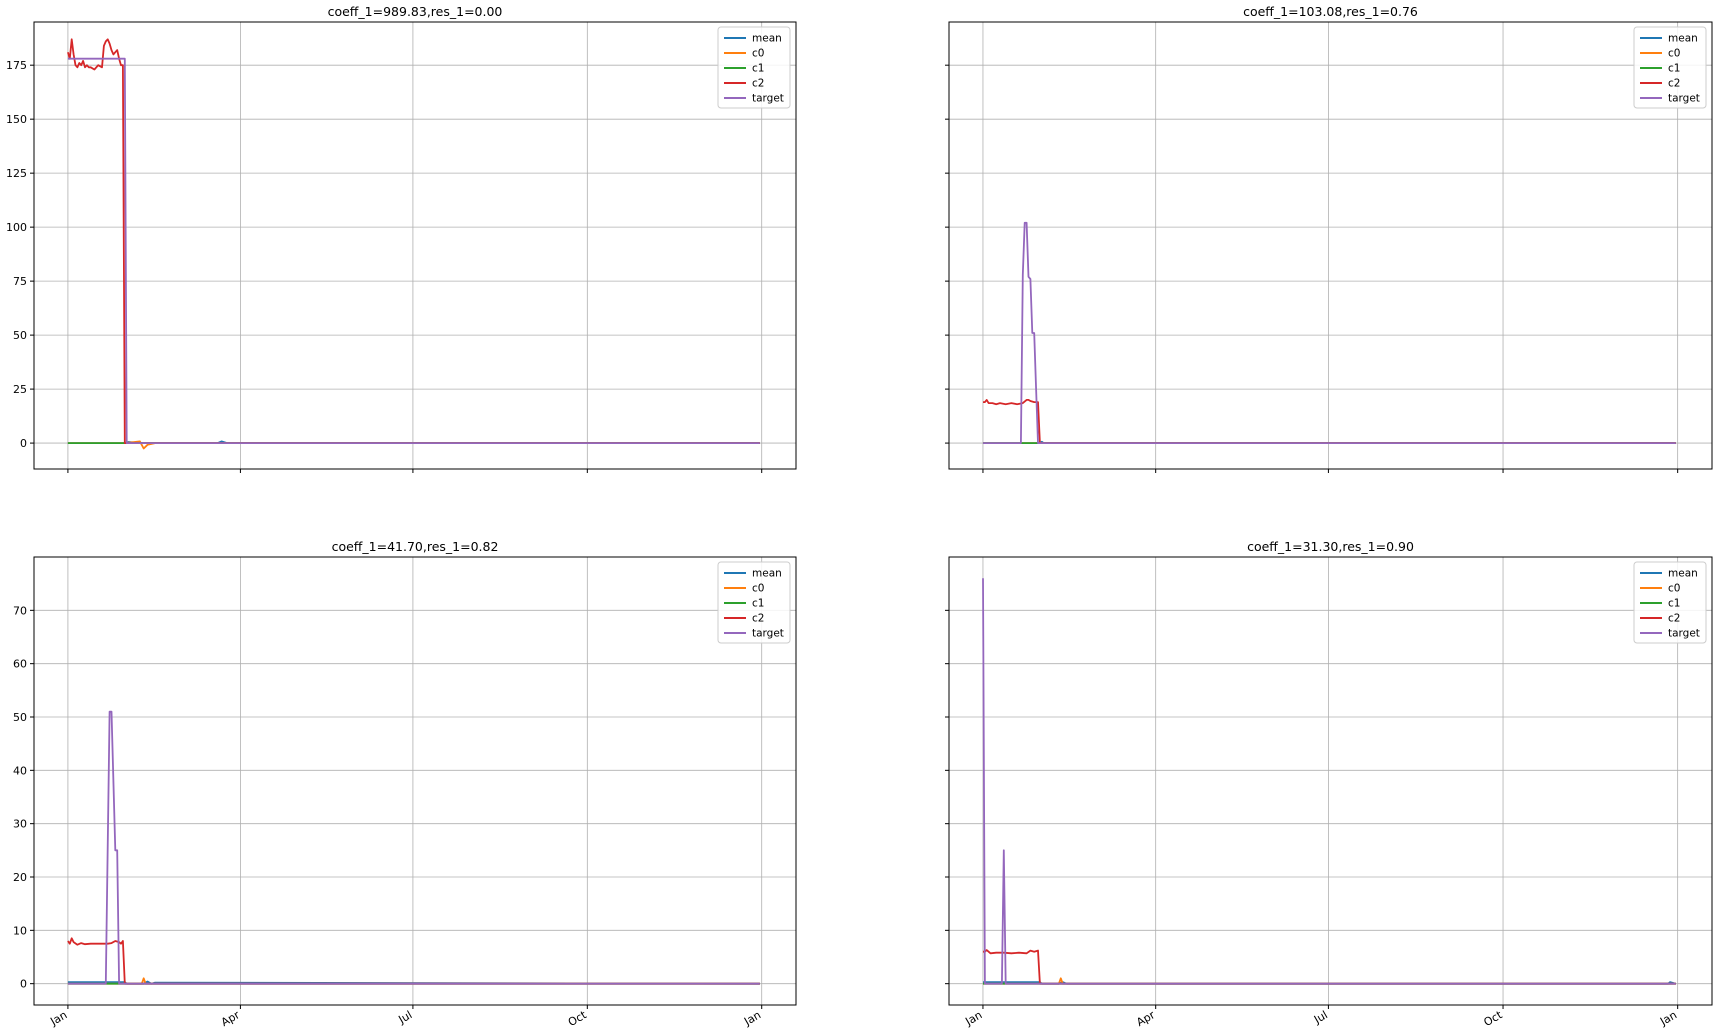 The image size is (1718, 1033). I want to click on y-tick-label: 175, so click(16, 65).